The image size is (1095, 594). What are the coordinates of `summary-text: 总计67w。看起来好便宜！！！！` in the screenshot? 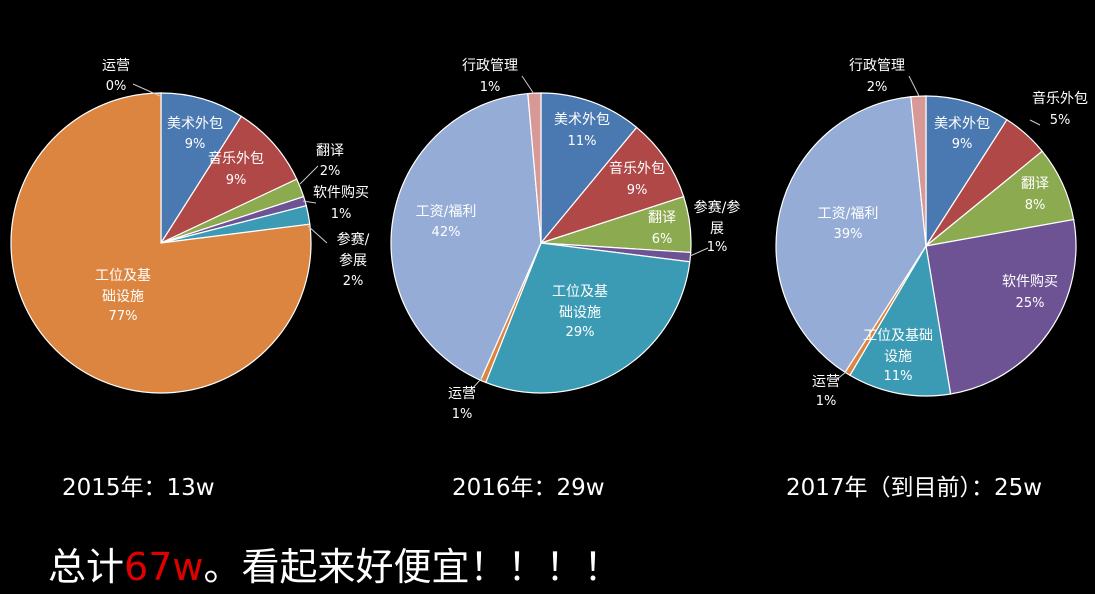 It's located at (334, 563).